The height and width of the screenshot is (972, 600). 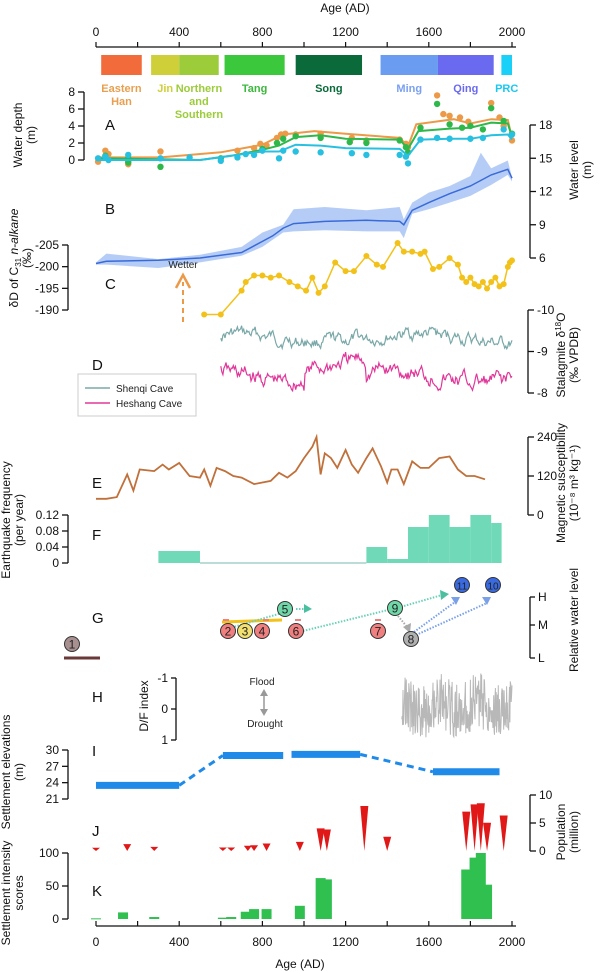 I want to click on ylabel-b: Water level (m), so click(x=580, y=170).